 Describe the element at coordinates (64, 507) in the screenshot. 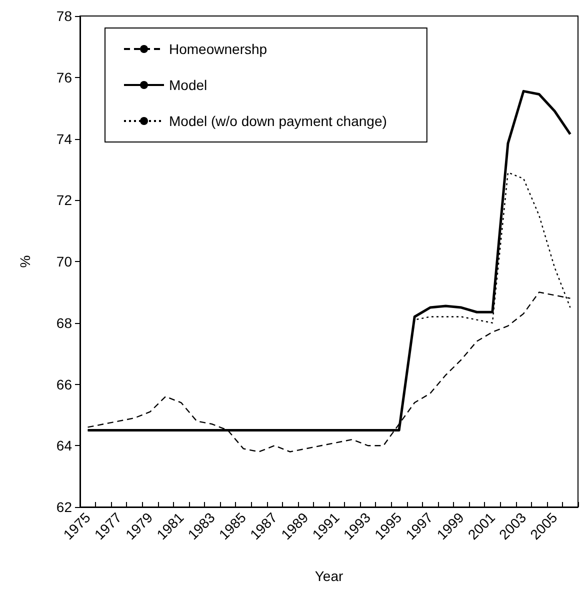

I see `y-tick-label: 62` at that location.